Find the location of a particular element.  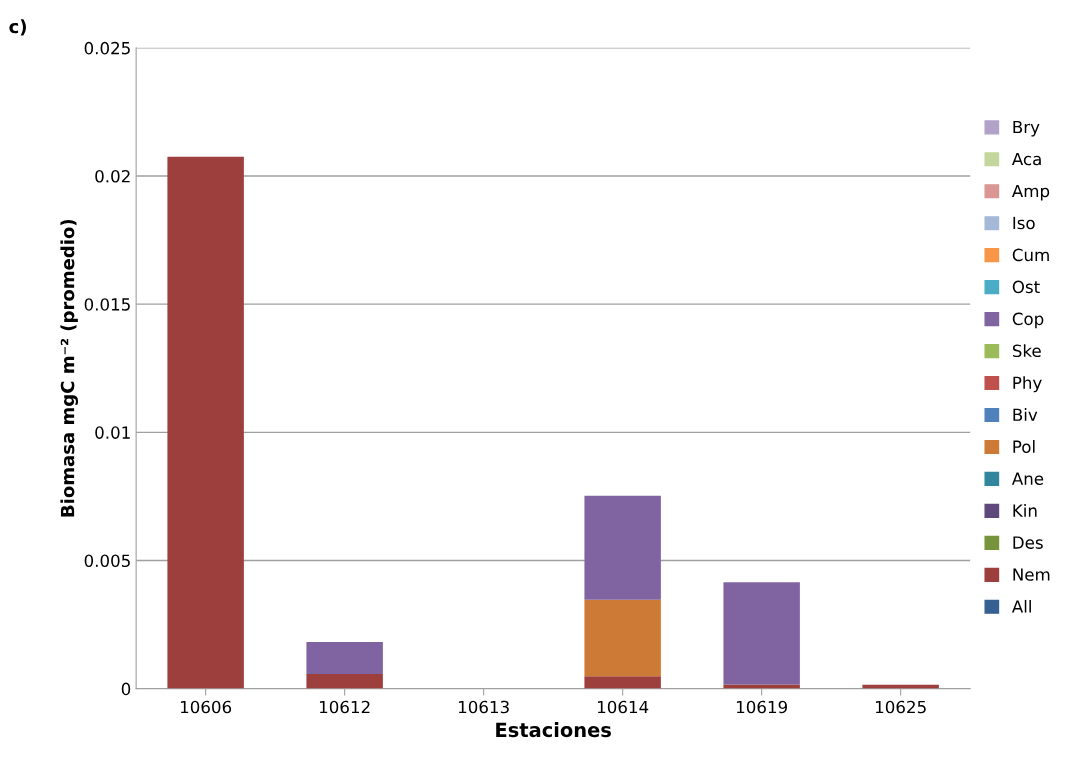

x-tick-label: 10606 is located at coordinates (206, 707).